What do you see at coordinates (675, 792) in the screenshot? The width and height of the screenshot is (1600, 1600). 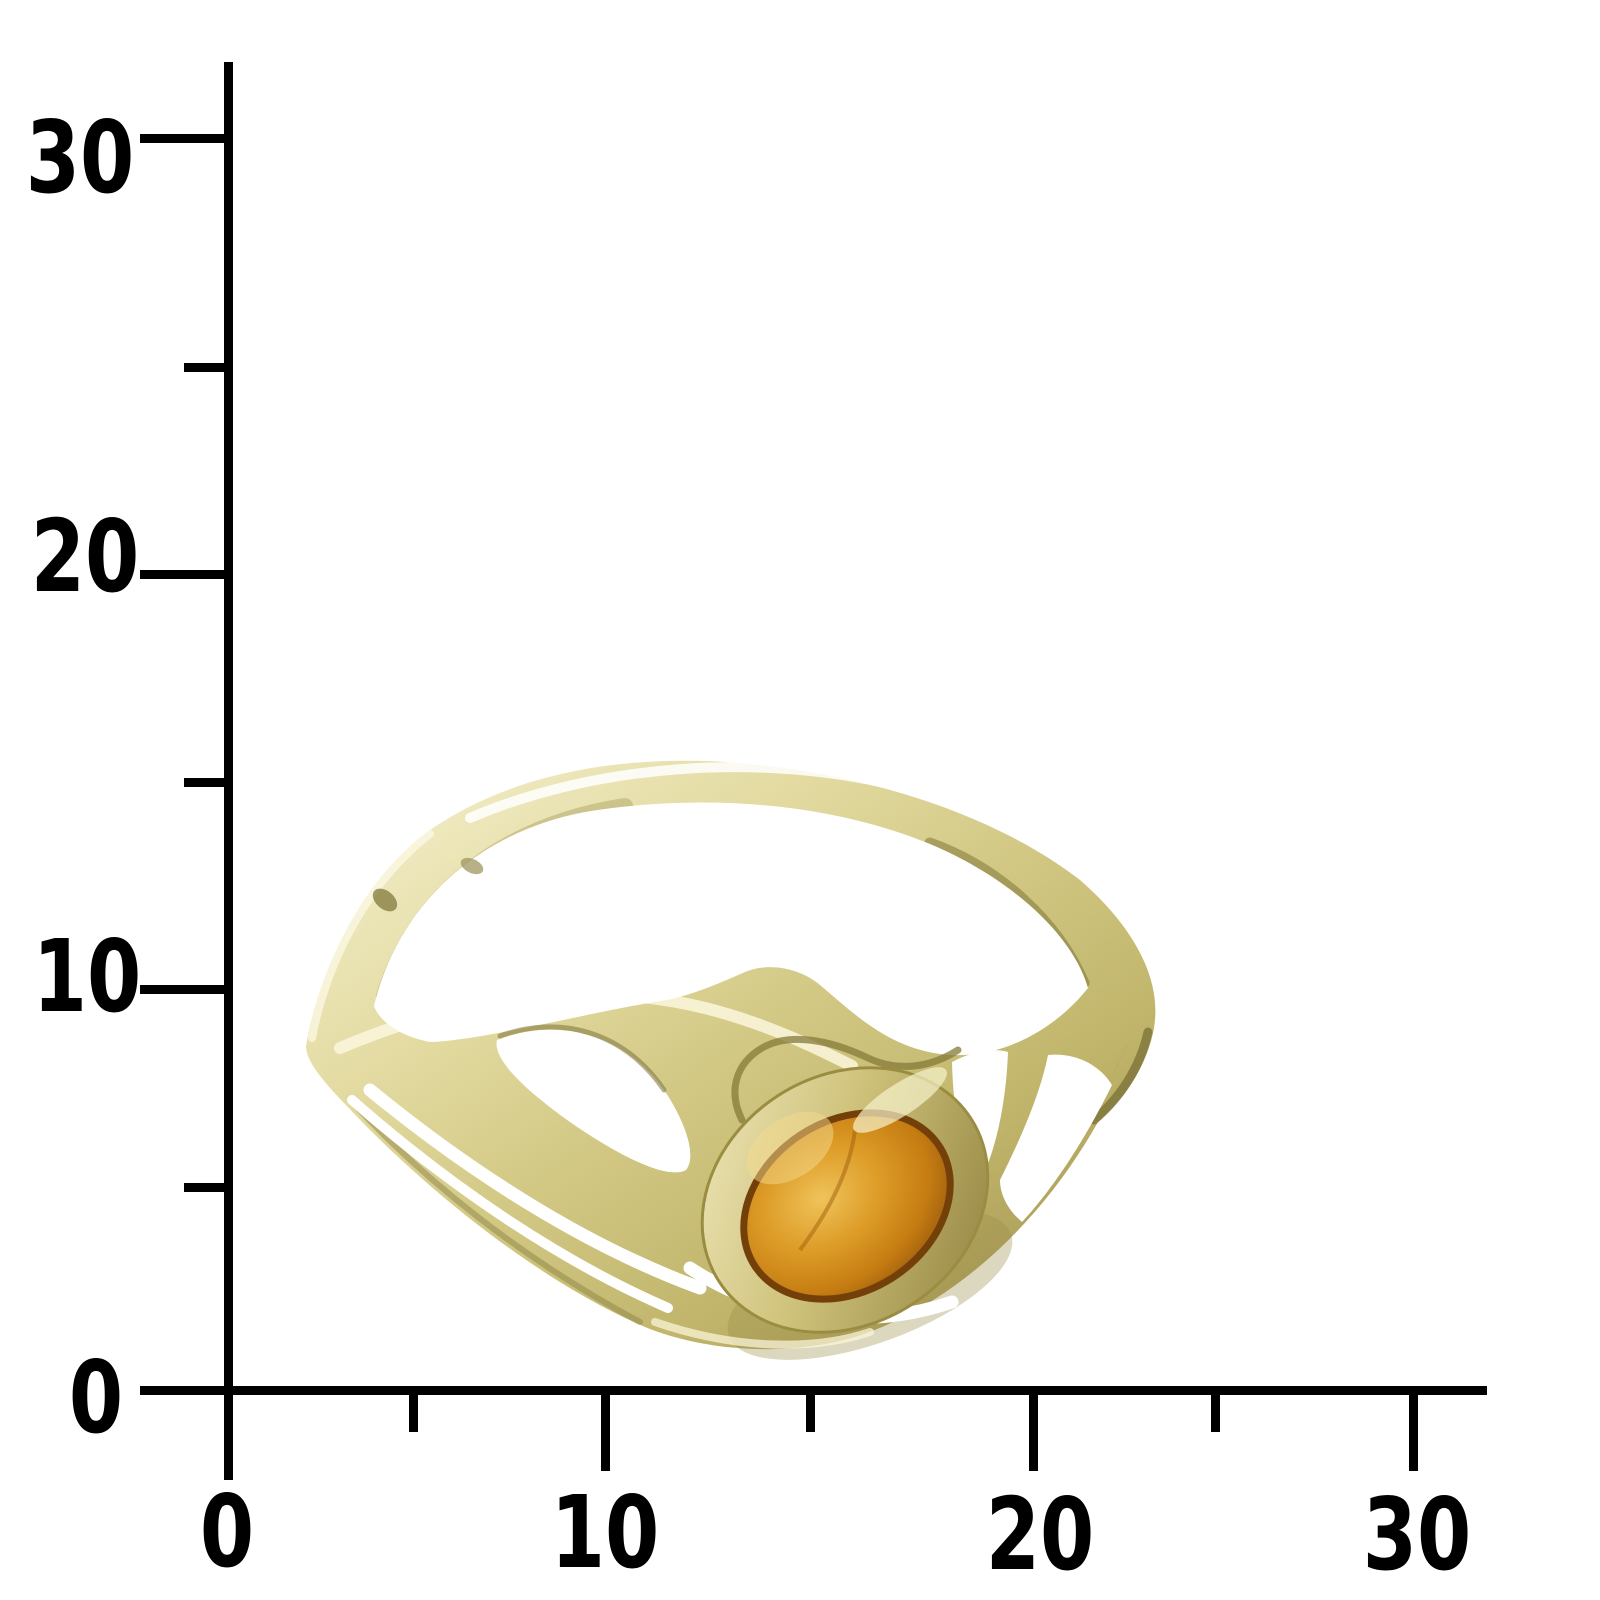 I see `band-top-highlight` at bounding box center [675, 792].